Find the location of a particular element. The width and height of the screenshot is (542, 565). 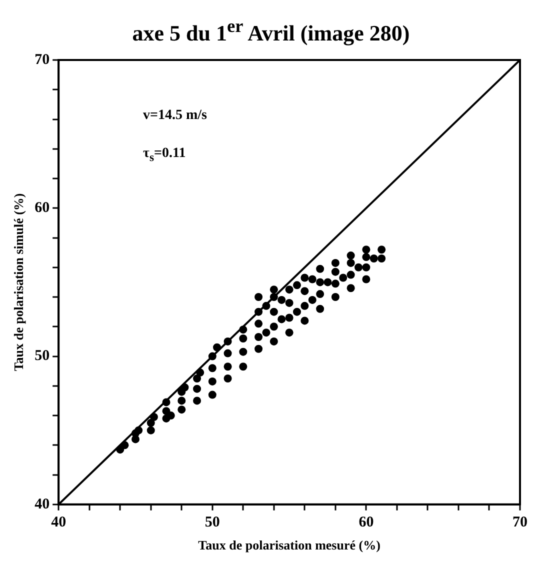

x-axis-title: Taux de polarisation mesuré (%) is located at coordinates (289, 545).